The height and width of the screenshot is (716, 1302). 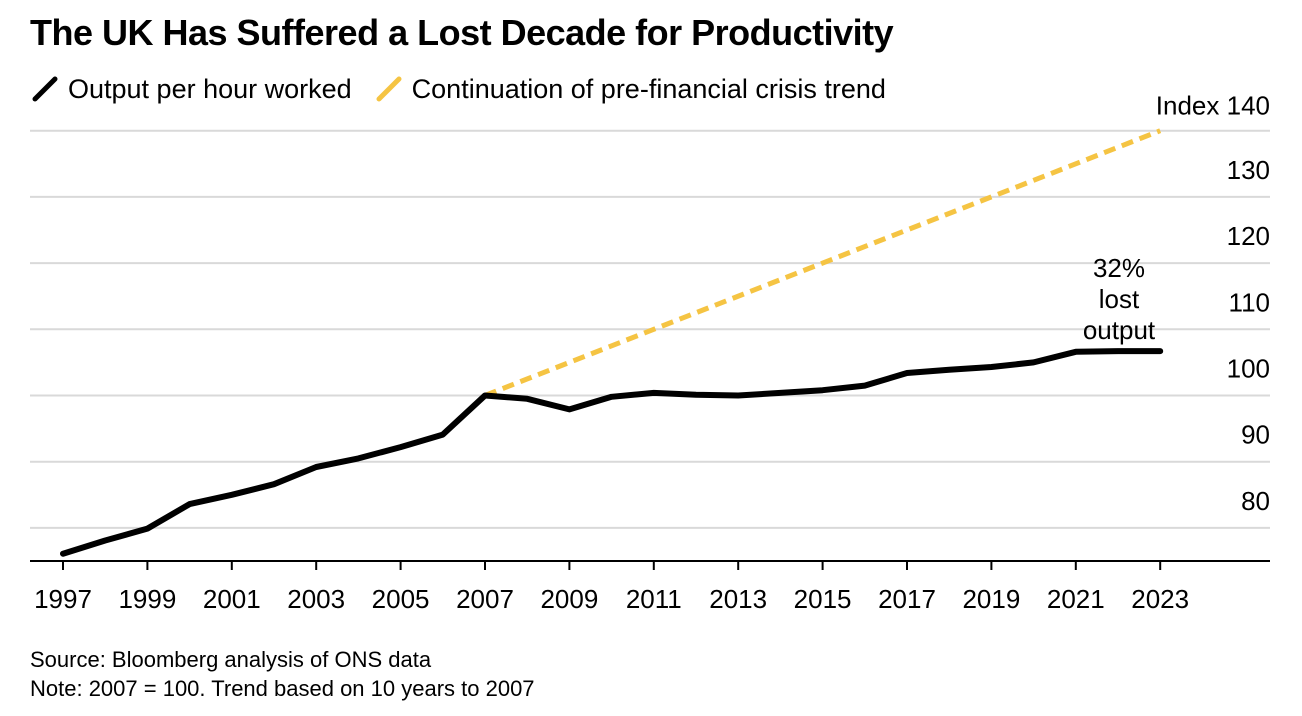 What do you see at coordinates (991, 599) in the screenshot?
I see `x-tick-label-2019: 2019` at bounding box center [991, 599].